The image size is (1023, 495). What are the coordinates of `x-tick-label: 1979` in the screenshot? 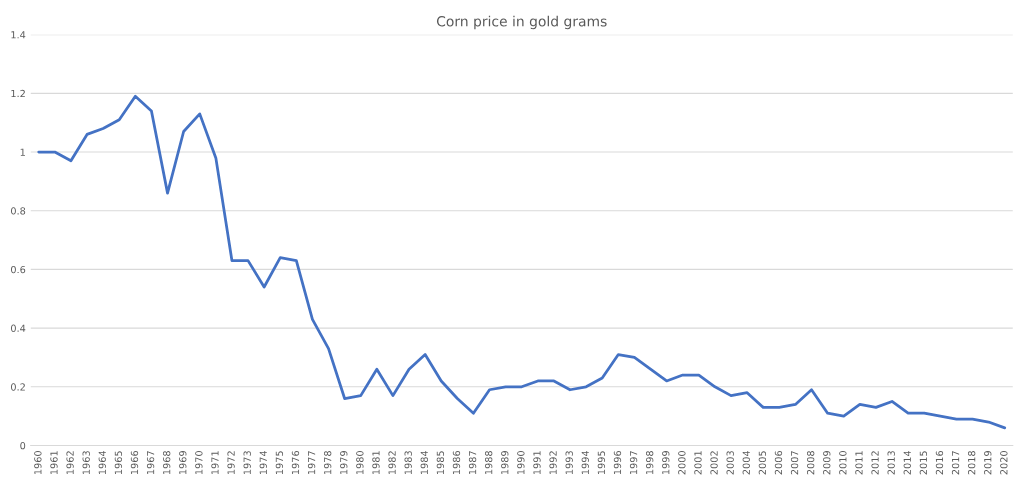 It's located at (344, 463).